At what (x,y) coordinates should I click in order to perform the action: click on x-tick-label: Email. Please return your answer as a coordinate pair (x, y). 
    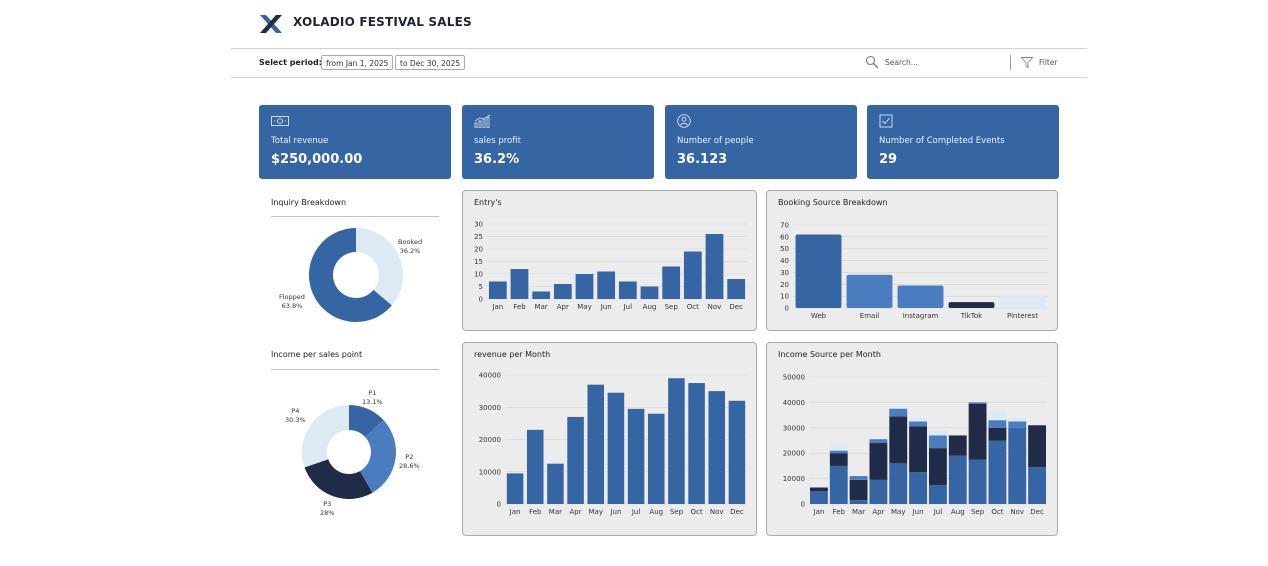
    Looking at the image, I should click on (869, 316).